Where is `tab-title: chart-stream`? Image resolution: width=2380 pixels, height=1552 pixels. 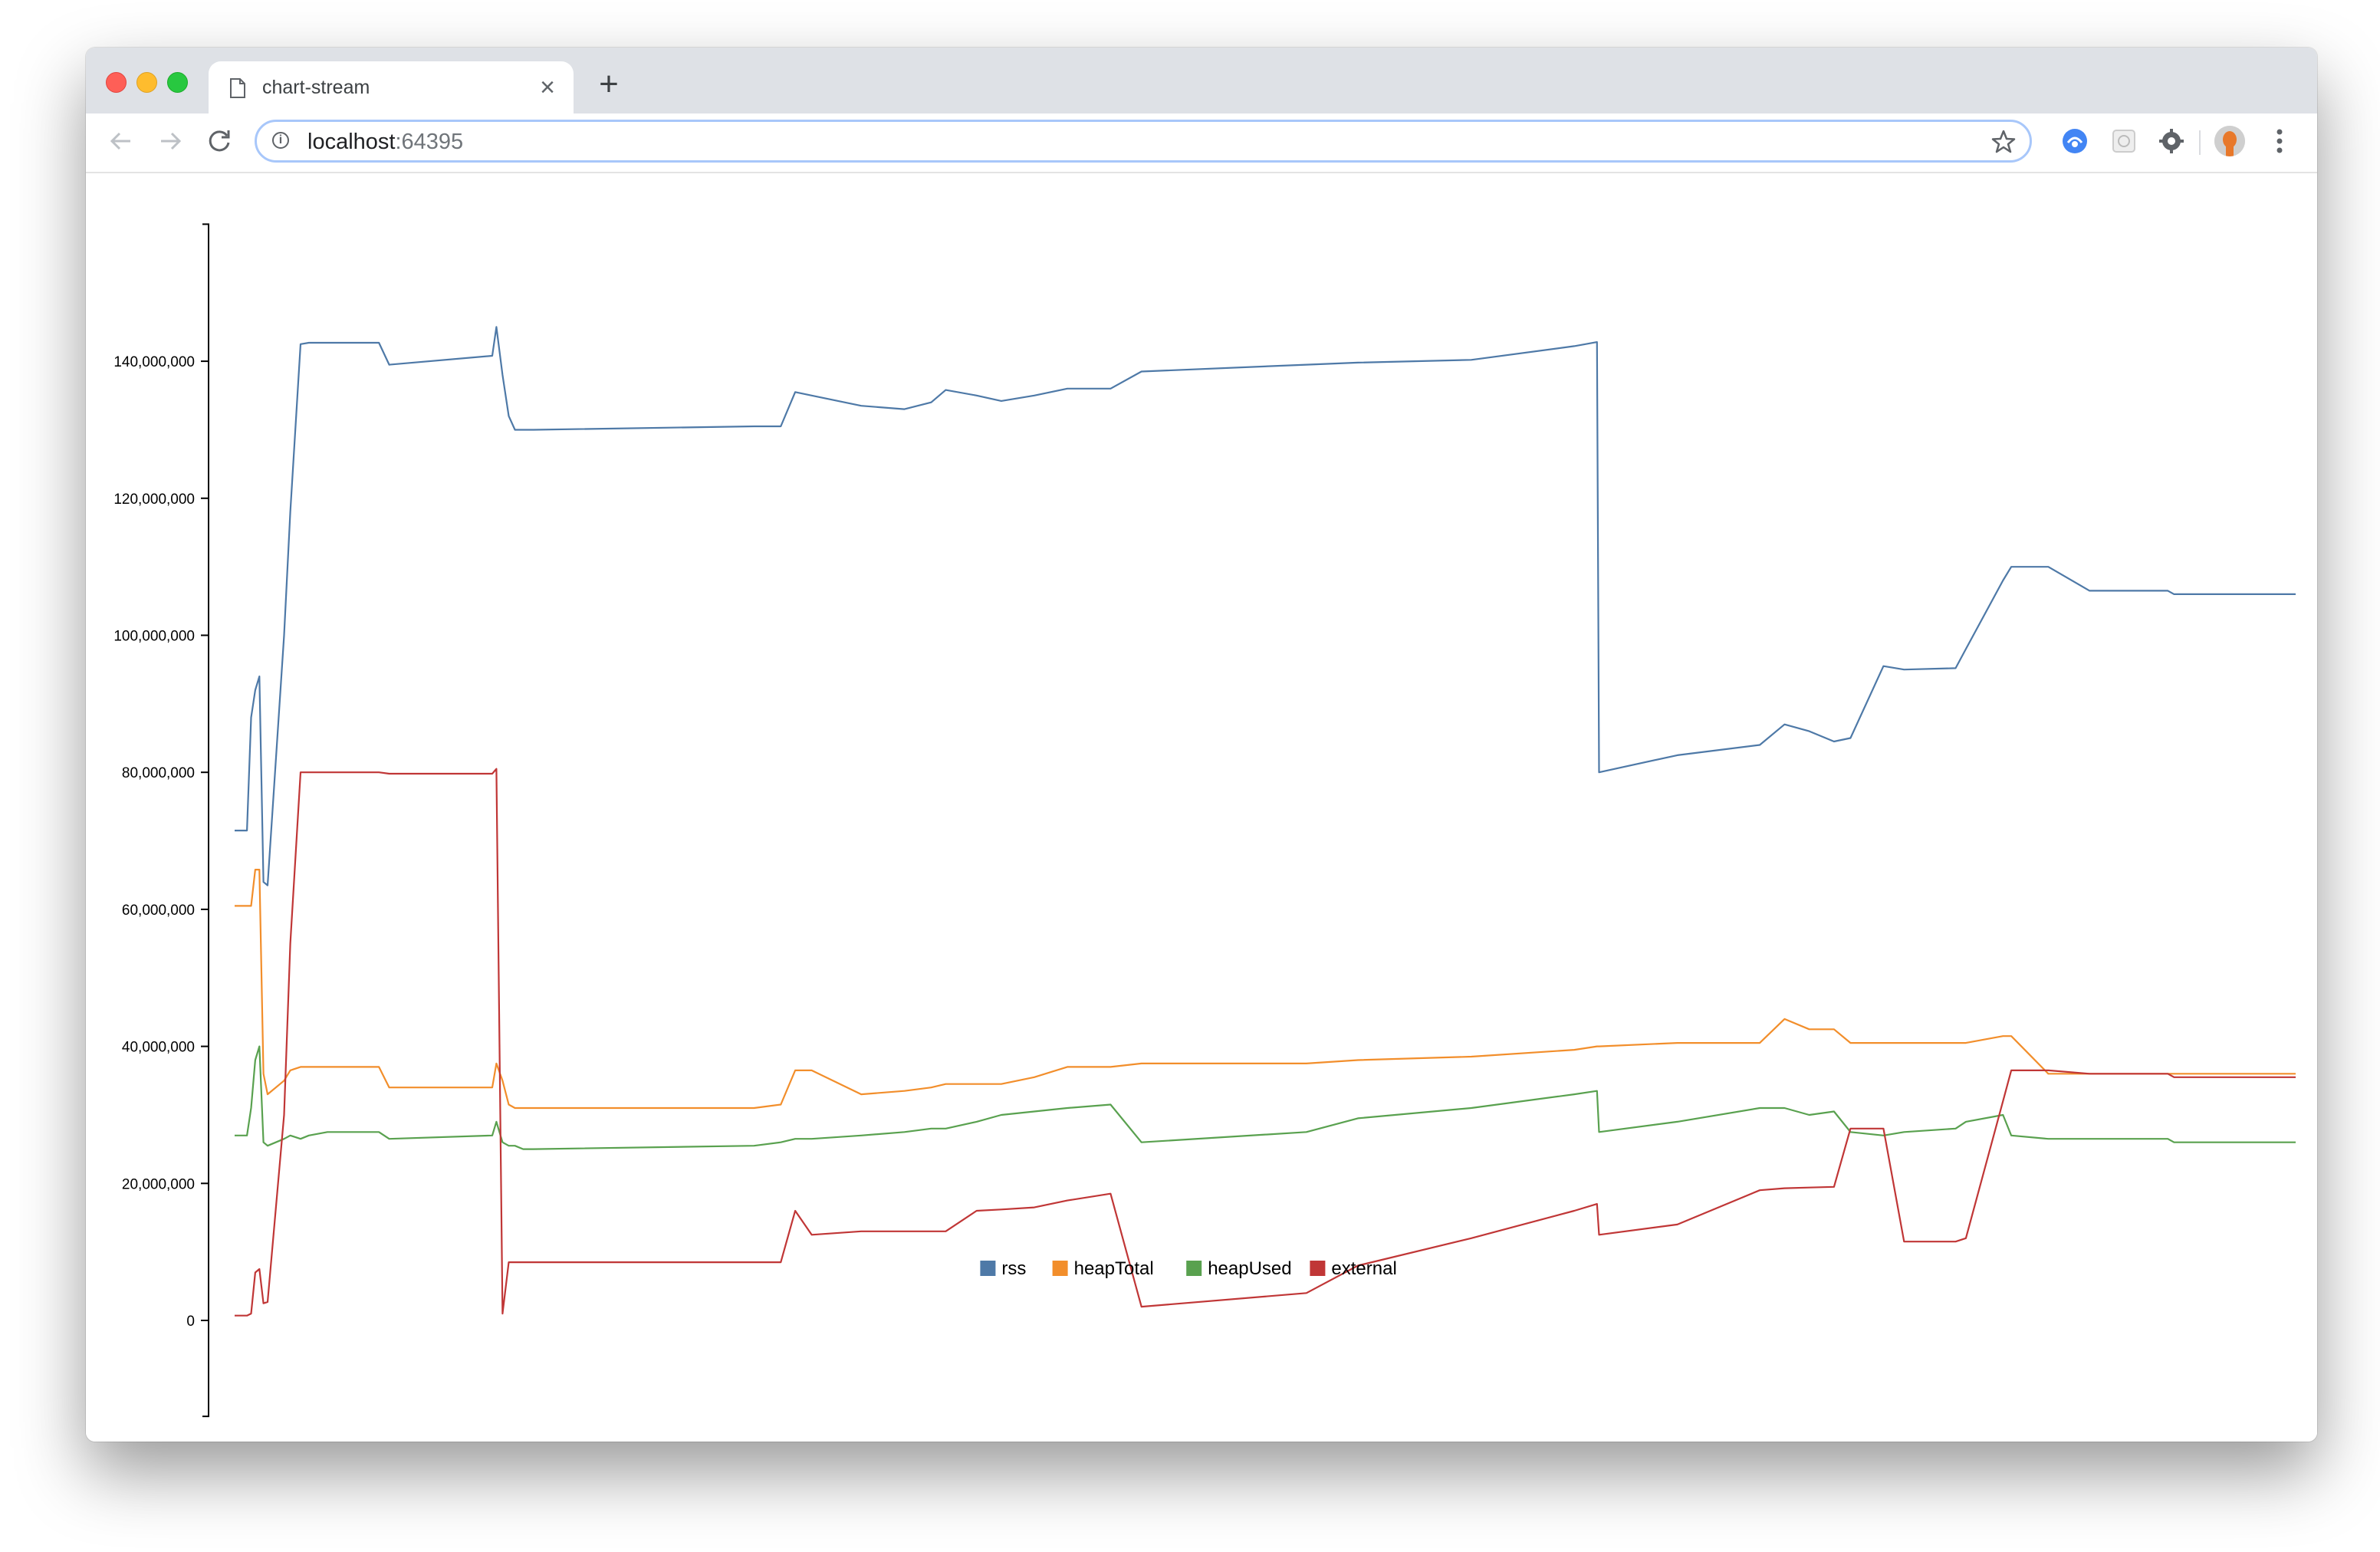 tab-title: chart-stream is located at coordinates (316, 88).